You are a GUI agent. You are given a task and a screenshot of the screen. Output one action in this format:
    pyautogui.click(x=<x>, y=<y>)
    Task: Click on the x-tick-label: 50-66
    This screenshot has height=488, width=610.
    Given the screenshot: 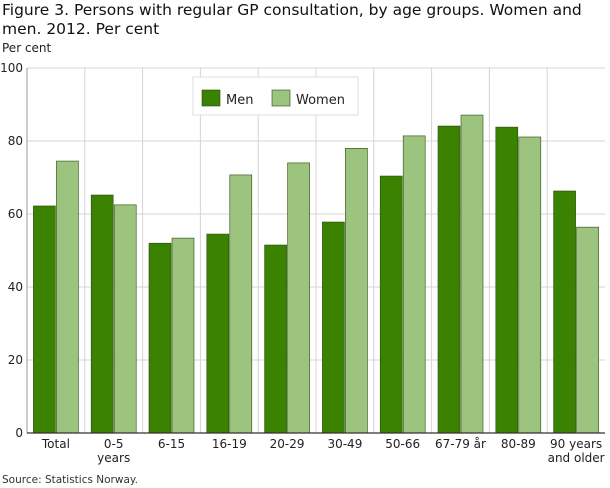 What is the action you would take?
    pyautogui.click(x=402, y=444)
    